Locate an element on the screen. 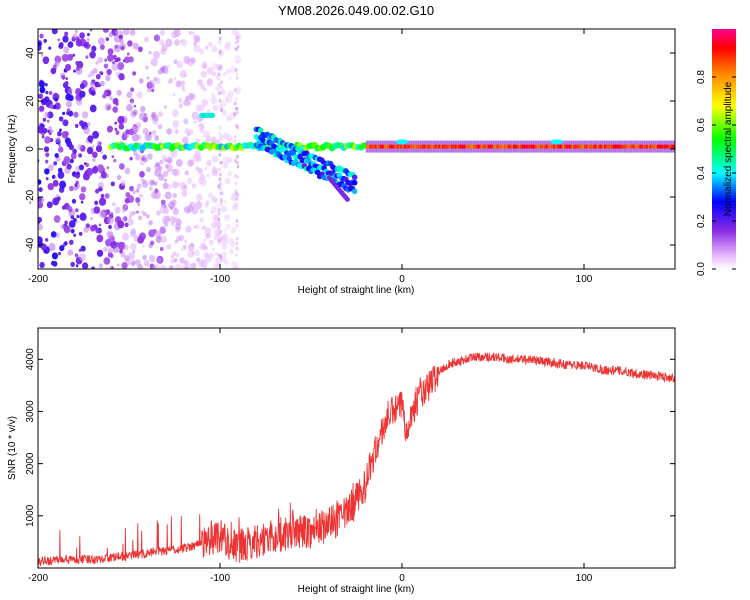  colorbar-tick-label: 0.6 is located at coordinates (701, 125).